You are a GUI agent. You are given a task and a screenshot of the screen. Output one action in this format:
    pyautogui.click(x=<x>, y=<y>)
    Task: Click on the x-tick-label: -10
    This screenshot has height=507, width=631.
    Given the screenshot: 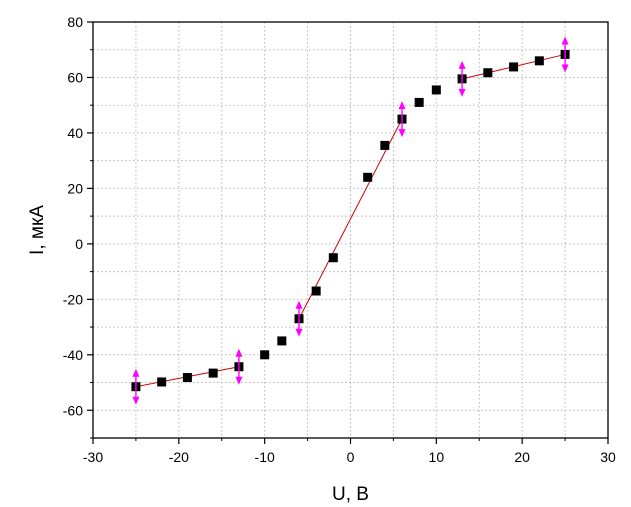 What is the action you would take?
    pyautogui.click(x=265, y=457)
    